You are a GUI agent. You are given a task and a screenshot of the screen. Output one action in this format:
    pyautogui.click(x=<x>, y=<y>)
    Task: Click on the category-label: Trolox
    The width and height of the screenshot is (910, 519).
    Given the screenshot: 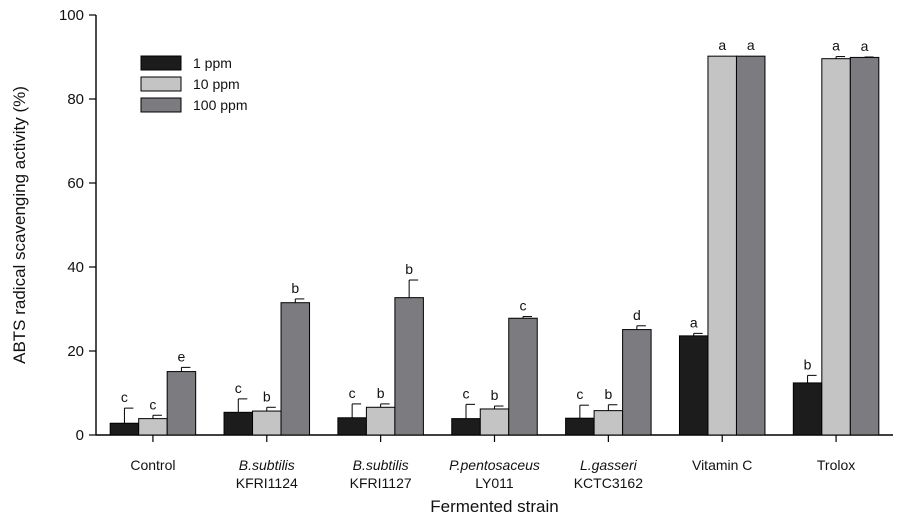 What is the action you would take?
    pyautogui.click(x=836, y=465)
    